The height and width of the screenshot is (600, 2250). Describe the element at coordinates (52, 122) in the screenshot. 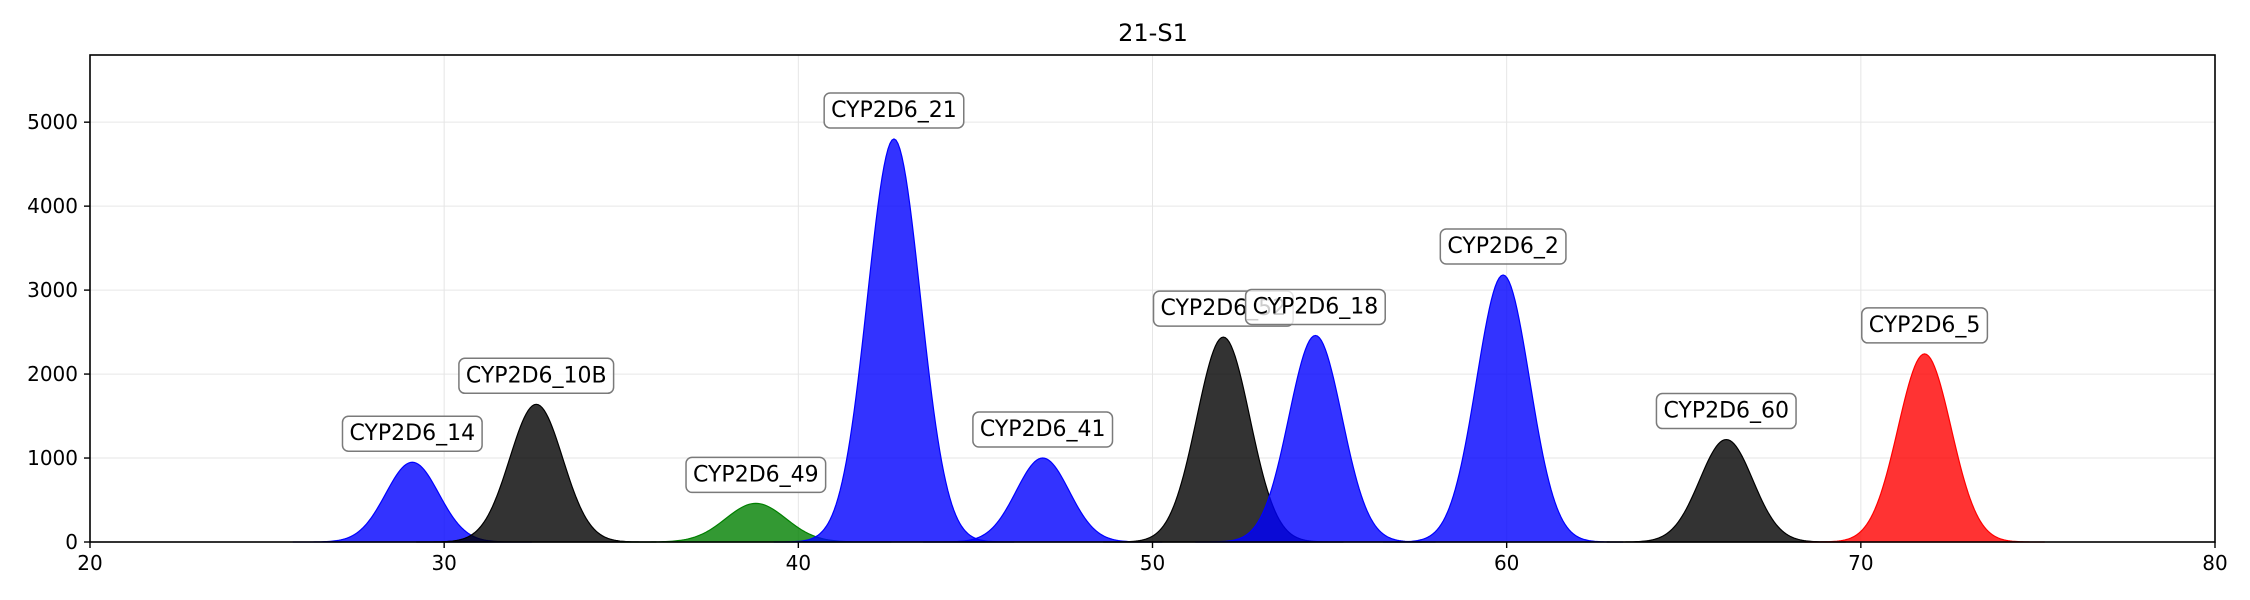

I see `y-tick-label: 5000` at that location.